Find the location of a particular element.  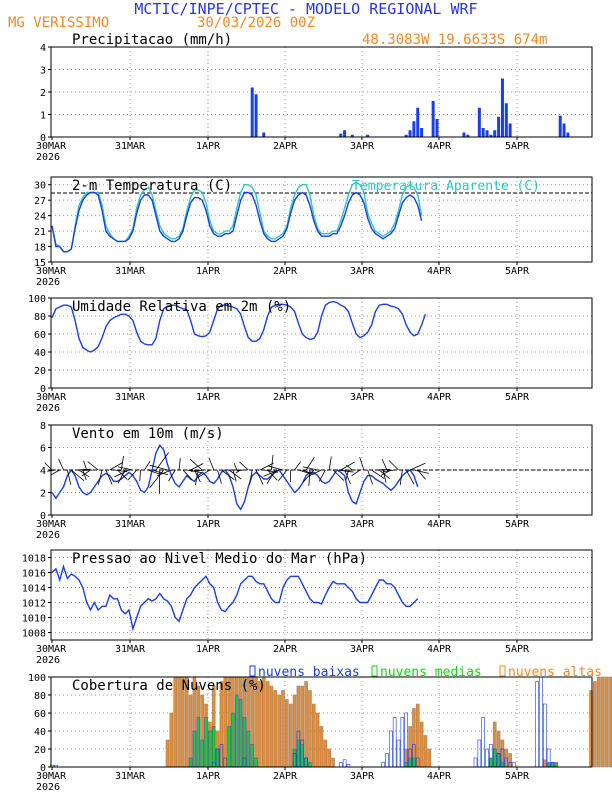

y-tick-label: 18 is located at coordinates (40, 248).